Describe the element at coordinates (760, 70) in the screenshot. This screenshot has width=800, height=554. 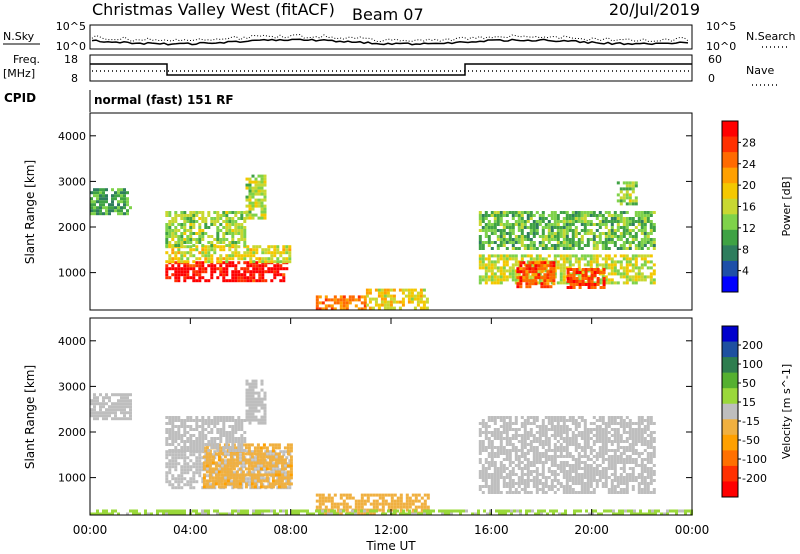
I see `nave-label: Nave` at that location.